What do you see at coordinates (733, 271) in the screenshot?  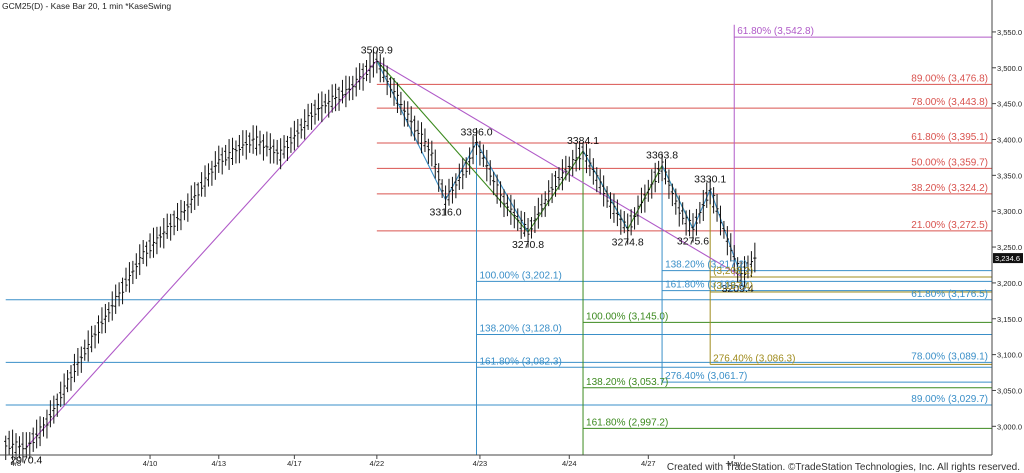 I see `fib-level-label: (3,208.2)` at bounding box center [733, 271].